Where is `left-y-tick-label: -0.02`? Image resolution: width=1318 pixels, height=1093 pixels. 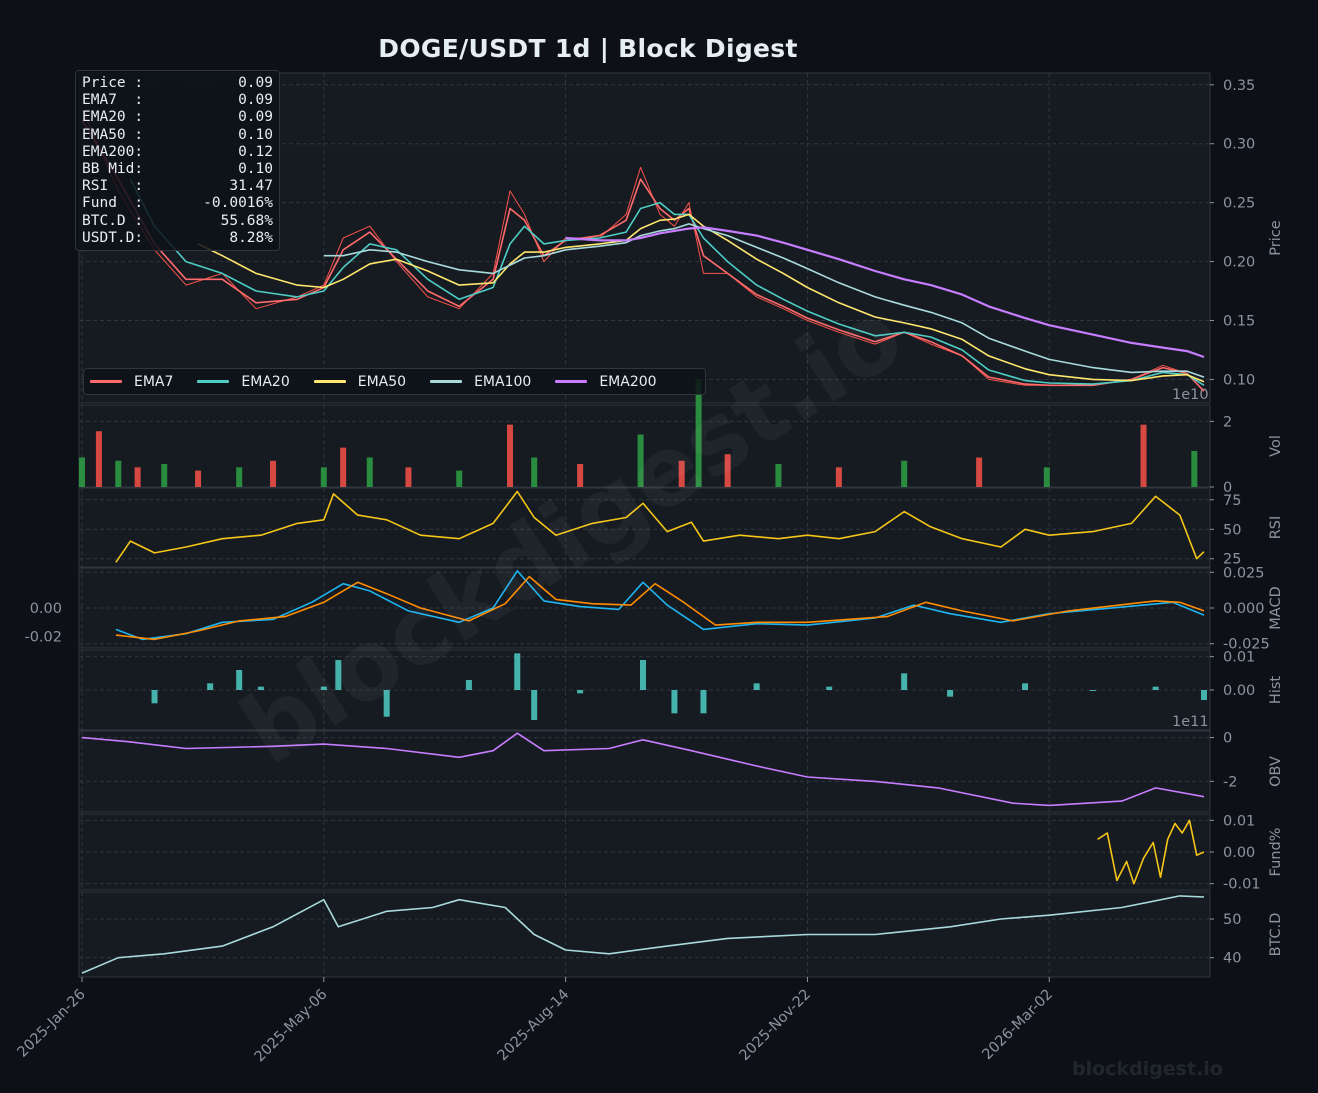
left-y-tick-label: -0.02 is located at coordinates (43, 638).